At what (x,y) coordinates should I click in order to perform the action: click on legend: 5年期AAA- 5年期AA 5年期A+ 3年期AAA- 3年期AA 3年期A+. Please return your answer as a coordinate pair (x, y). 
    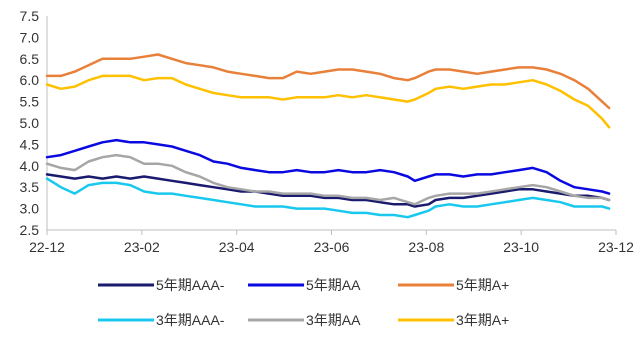
    Looking at the image, I should click on (303, 302).